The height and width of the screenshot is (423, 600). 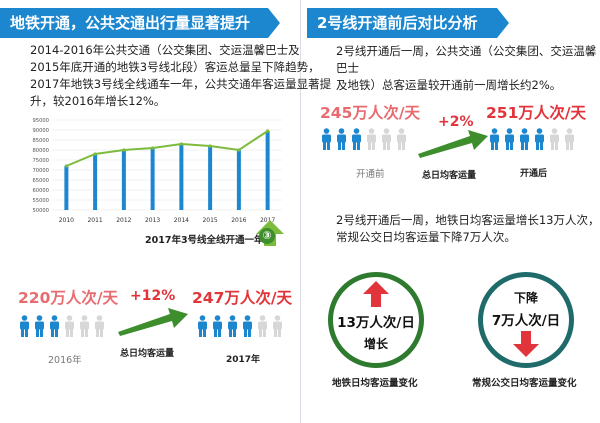 What do you see at coordinates (267, 236) in the screenshot?
I see `step-badge: ③` at bounding box center [267, 236].